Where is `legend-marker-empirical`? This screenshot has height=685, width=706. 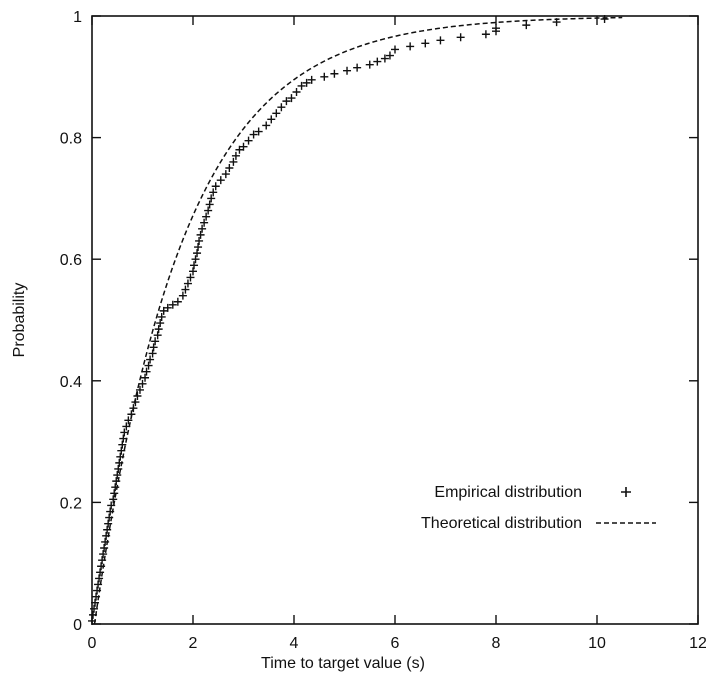 legend-marker-empirical is located at coordinates (626, 492).